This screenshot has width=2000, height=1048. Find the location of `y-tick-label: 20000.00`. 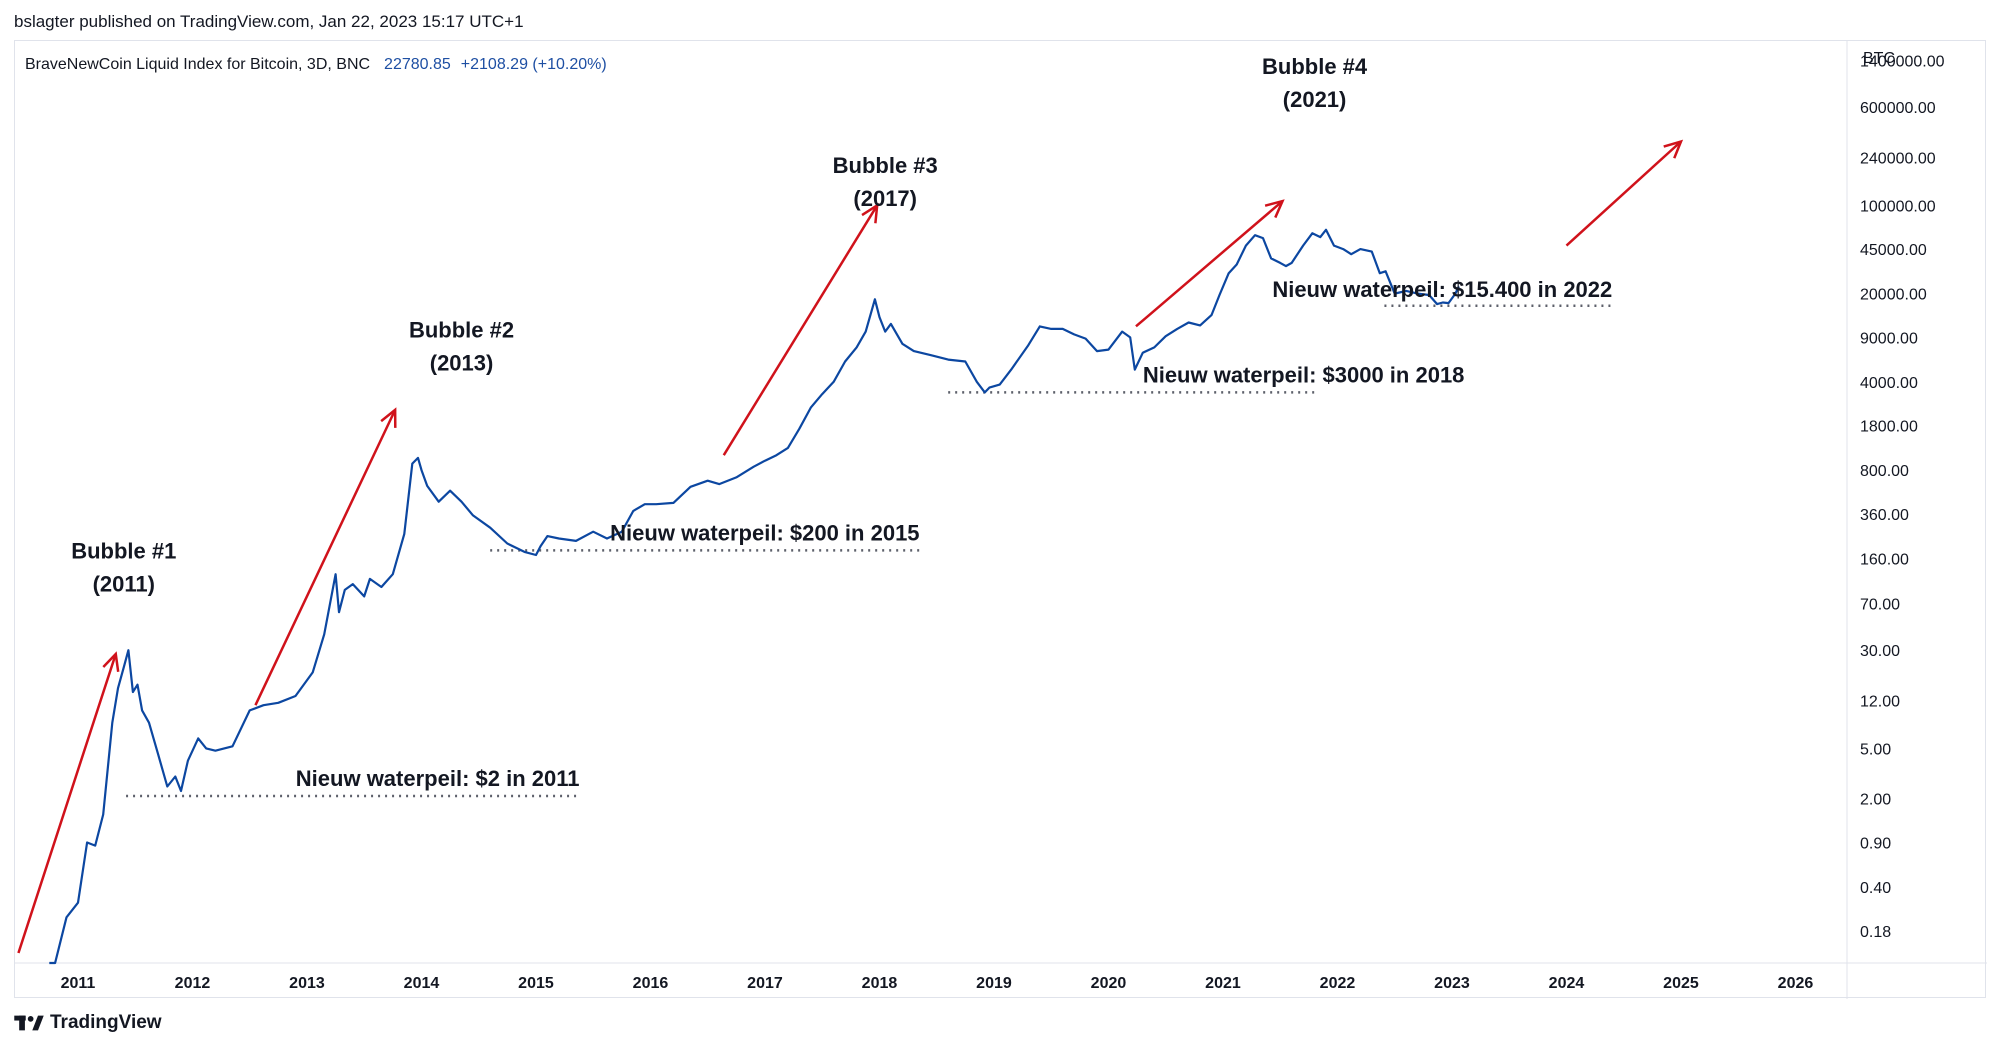

y-tick-label: 20000.00 is located at coordinates (1893, 295).